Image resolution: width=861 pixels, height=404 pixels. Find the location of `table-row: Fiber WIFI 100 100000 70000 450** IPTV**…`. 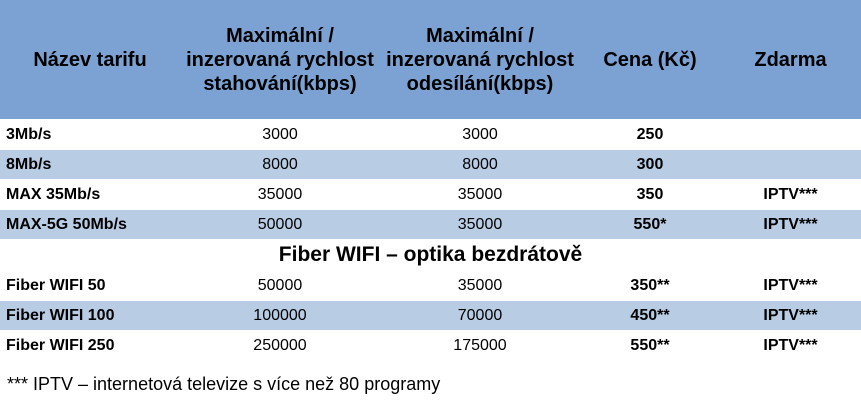

table-row: Fiber WIFI 100 100000 70000 450** IPTV**… is located at coordinates (430, 315).